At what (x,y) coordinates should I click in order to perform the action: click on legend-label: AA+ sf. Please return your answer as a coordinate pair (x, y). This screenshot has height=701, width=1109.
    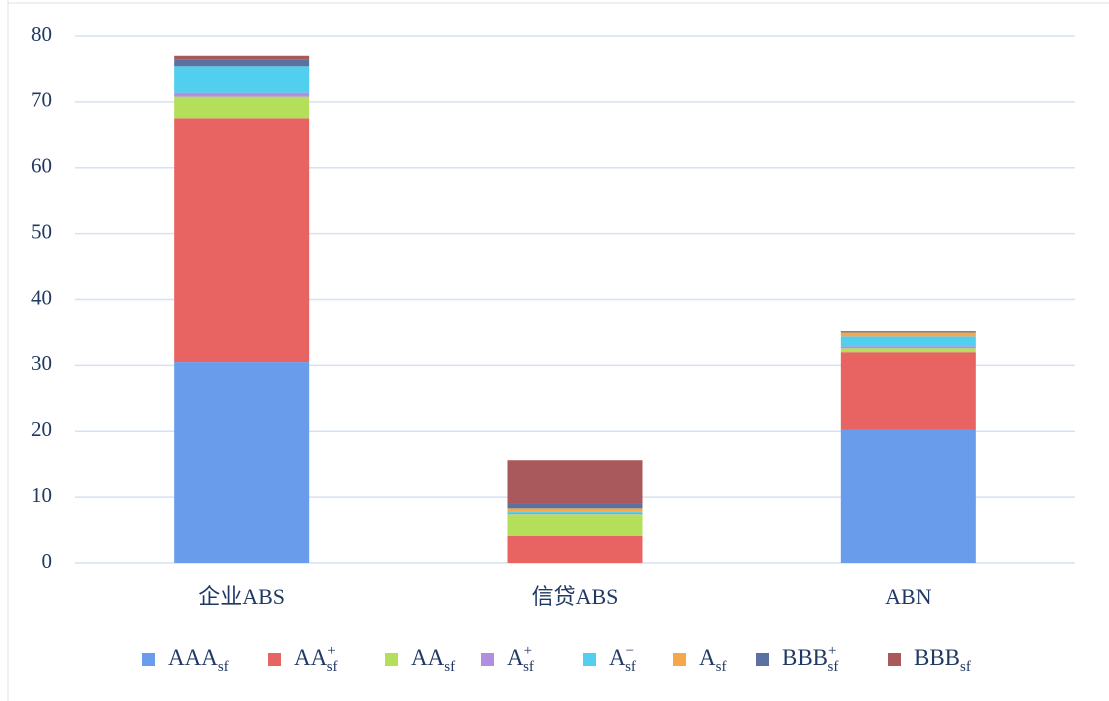
    Looking at the image, I should click on (316, 659).